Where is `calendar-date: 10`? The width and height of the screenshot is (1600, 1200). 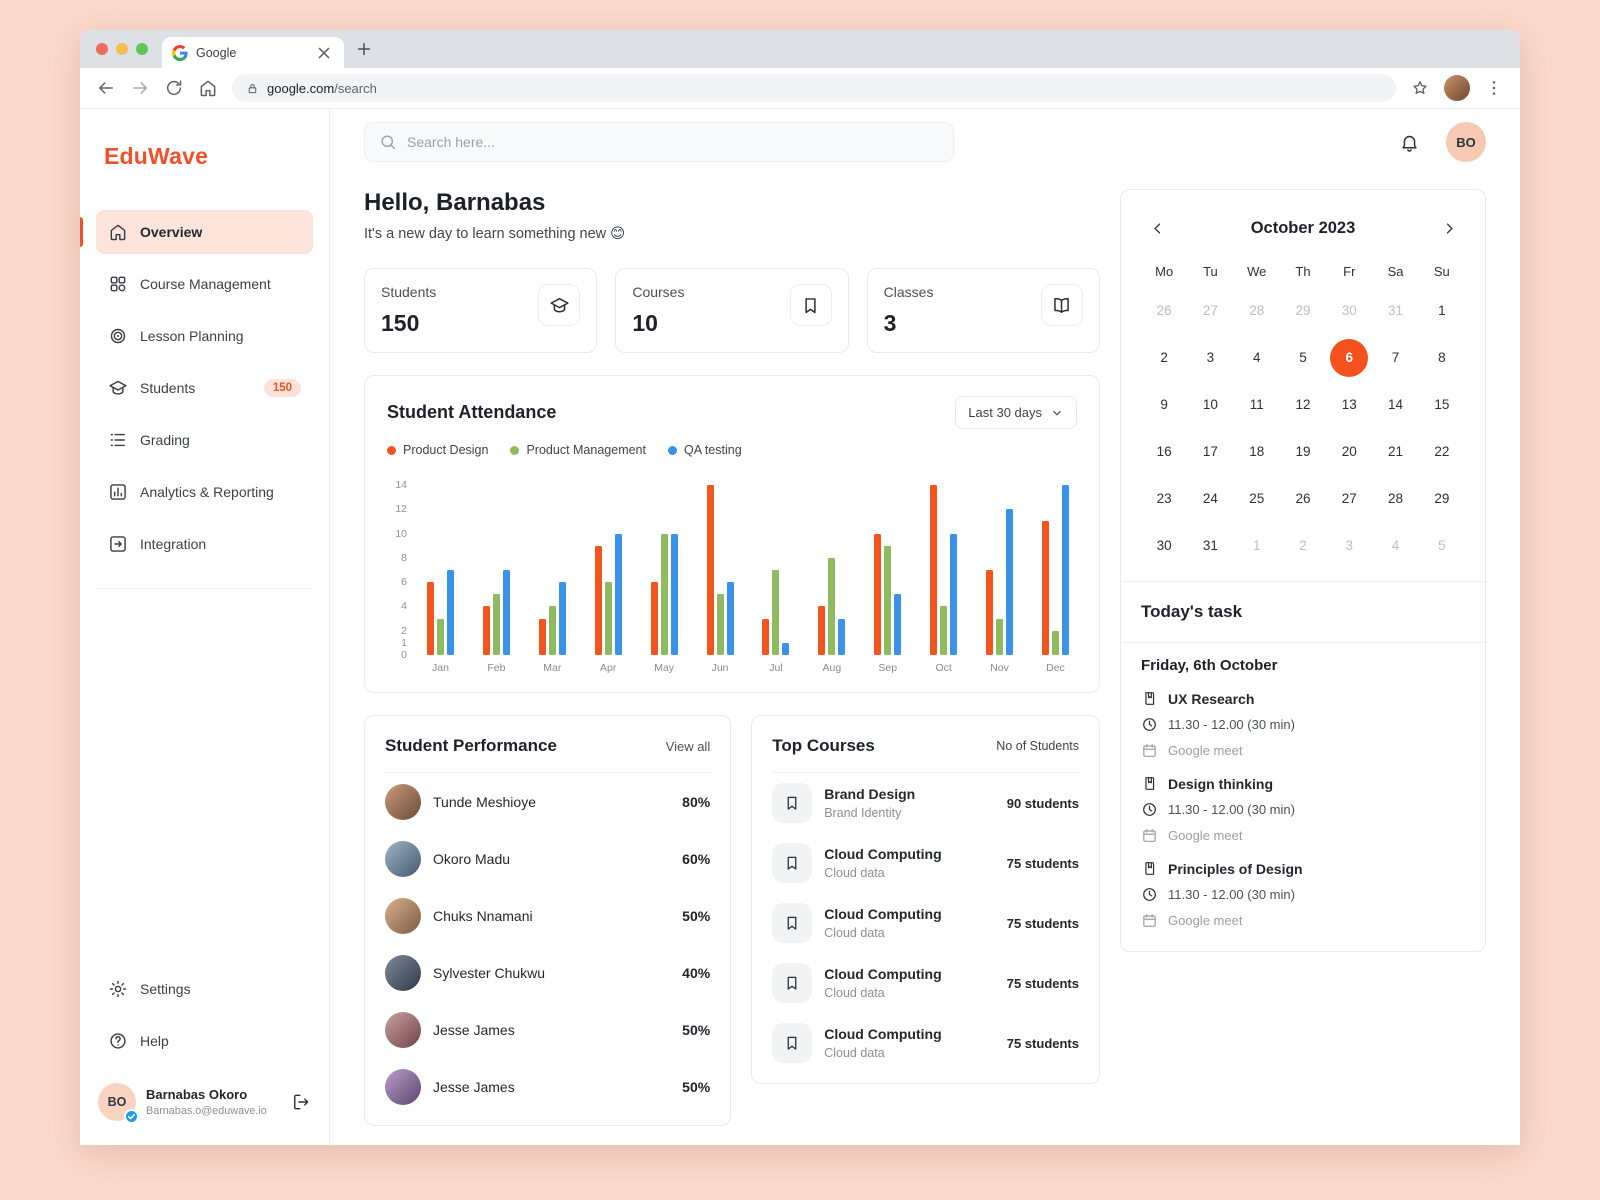
calendar-date: 10 is located at coordinates (1210, 404).